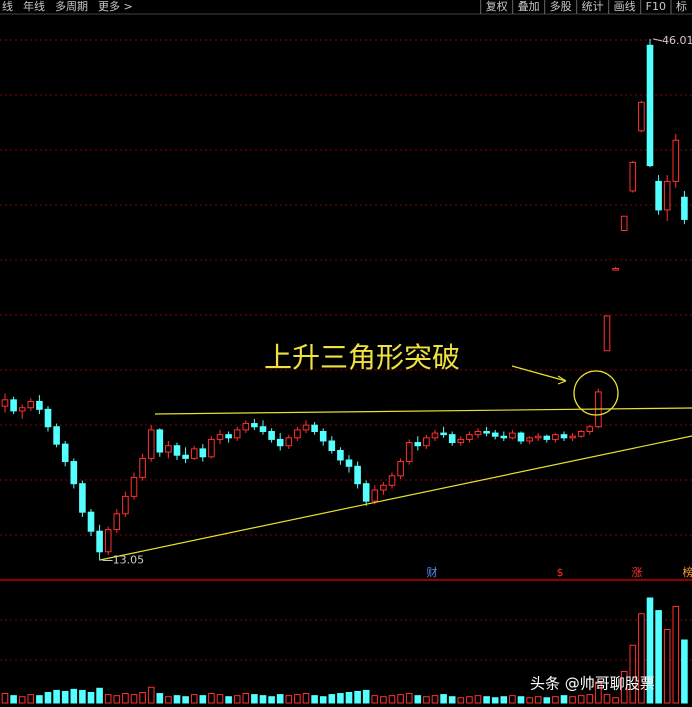 This screenshot has width=692, height=707. Describe the element at coordinates (346, 7) in the screenshot. I see `toolbar` at that location.